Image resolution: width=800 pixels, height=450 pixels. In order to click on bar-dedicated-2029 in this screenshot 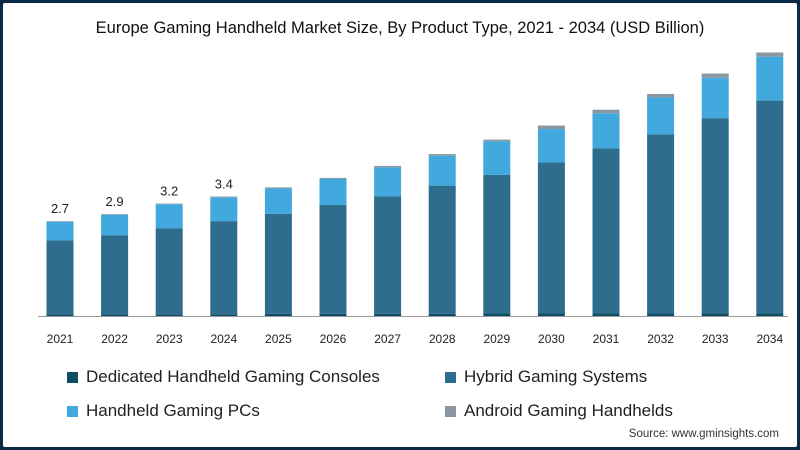, I will do `click(497, 314)`.